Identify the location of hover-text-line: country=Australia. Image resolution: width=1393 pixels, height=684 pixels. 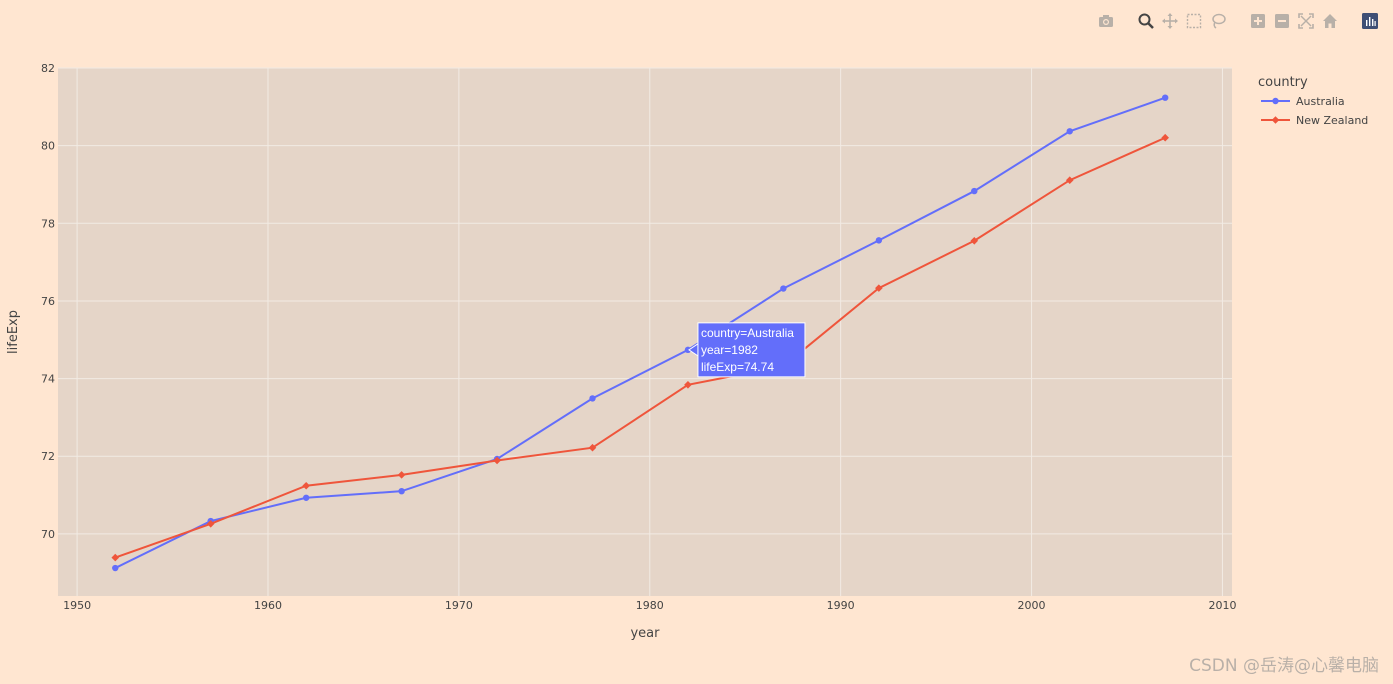
(747, 333).